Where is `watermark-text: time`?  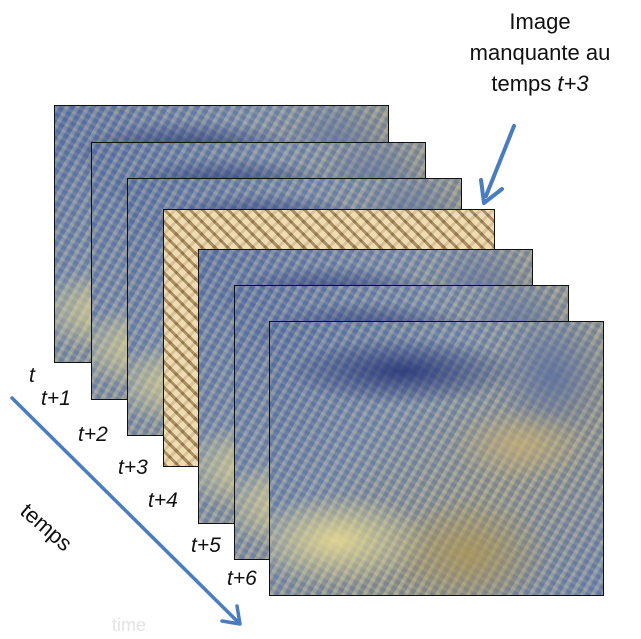
watermark-text: time is located at coordinates (129, 625).